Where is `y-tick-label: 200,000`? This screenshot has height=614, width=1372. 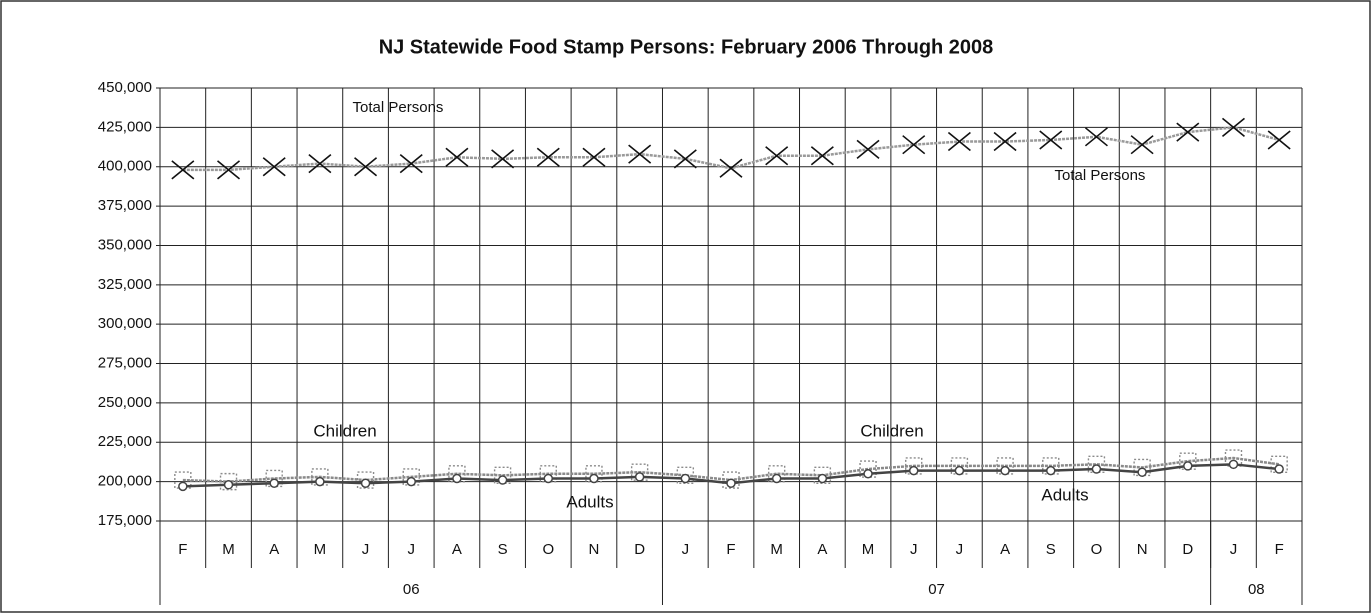 y-tick-label: 200,000 is located at coordinates (125, 481).